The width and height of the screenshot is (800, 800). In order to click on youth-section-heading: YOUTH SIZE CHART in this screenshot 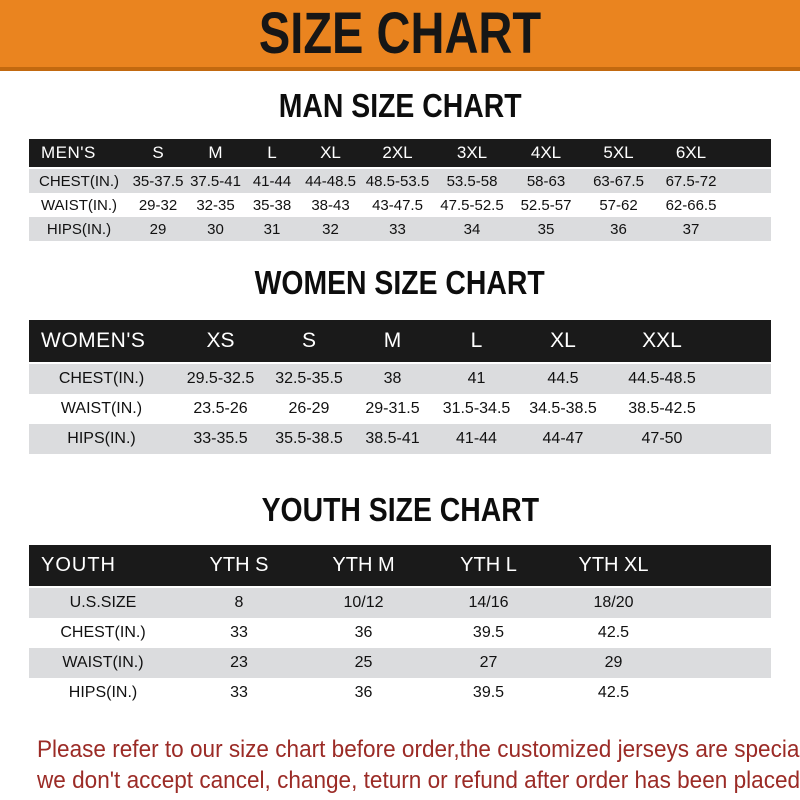, I will do `click(400, 510)`.